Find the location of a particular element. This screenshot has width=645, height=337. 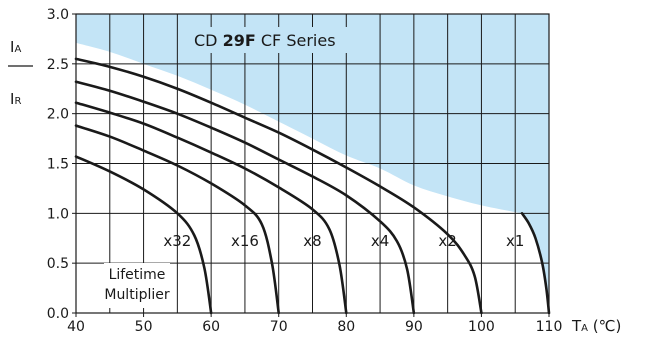

lifetime-note-line2: Multiplier is located at coordinates (137, 295).